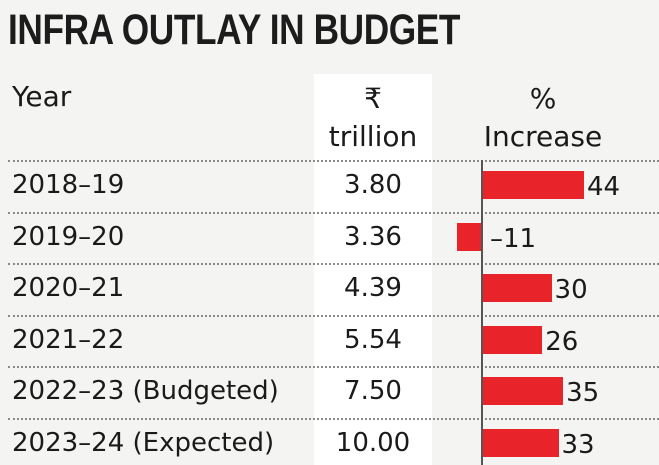 Image resolution: width=659 pixels, height=465 pixels. I want to click on row-year: 2018–19, so click(68, 185).